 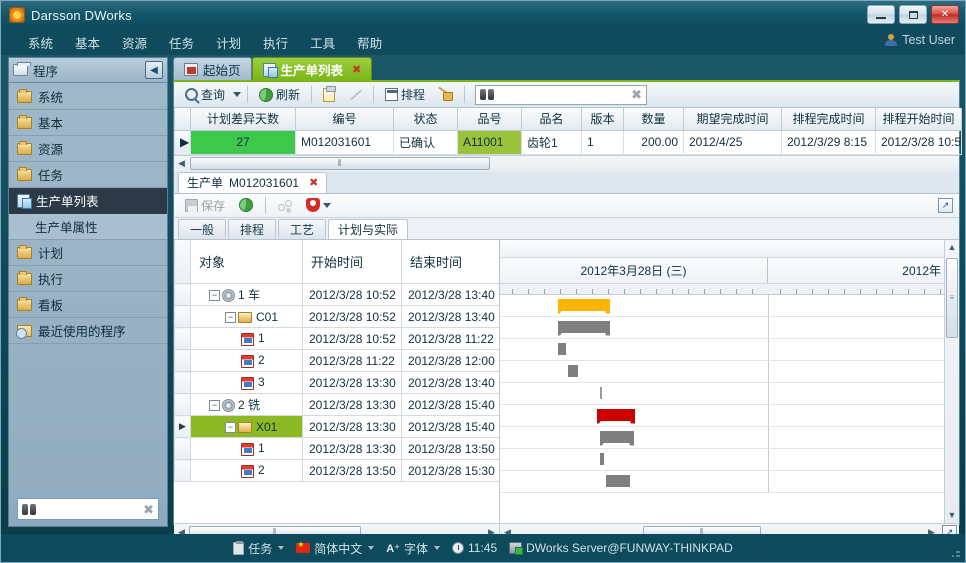 What do you see at coordinates (205, 94) in the screenshot?
I see `query-button: 查询` at bounding box center [205, 94].